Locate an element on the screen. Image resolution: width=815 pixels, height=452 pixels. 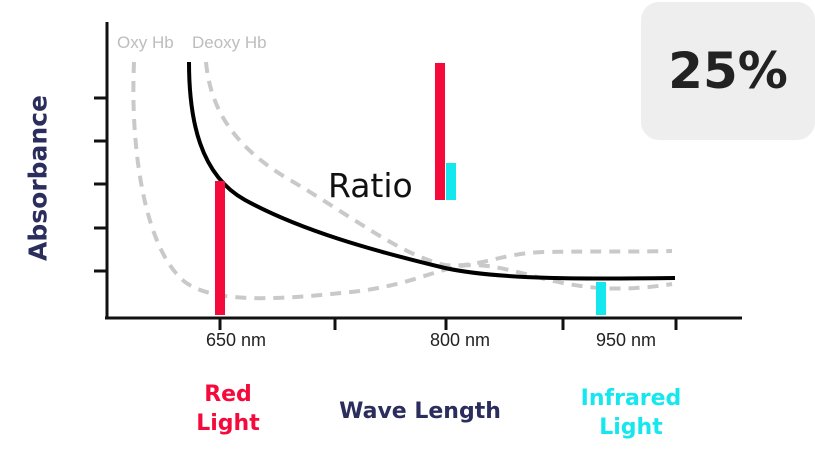
series-label-deoxy-hb: Deoxy Hb is located at coordinates (229, 42).